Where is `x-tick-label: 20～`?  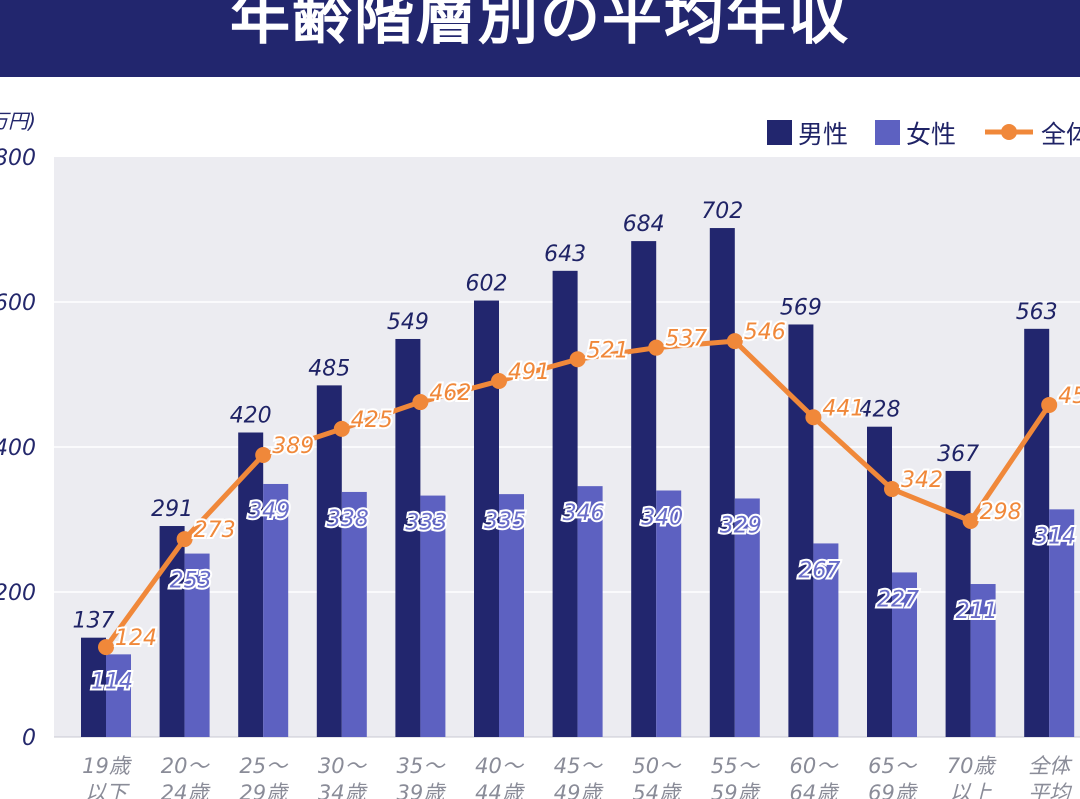 x-tick-label: 20～ is located at coordinates (186, 766).